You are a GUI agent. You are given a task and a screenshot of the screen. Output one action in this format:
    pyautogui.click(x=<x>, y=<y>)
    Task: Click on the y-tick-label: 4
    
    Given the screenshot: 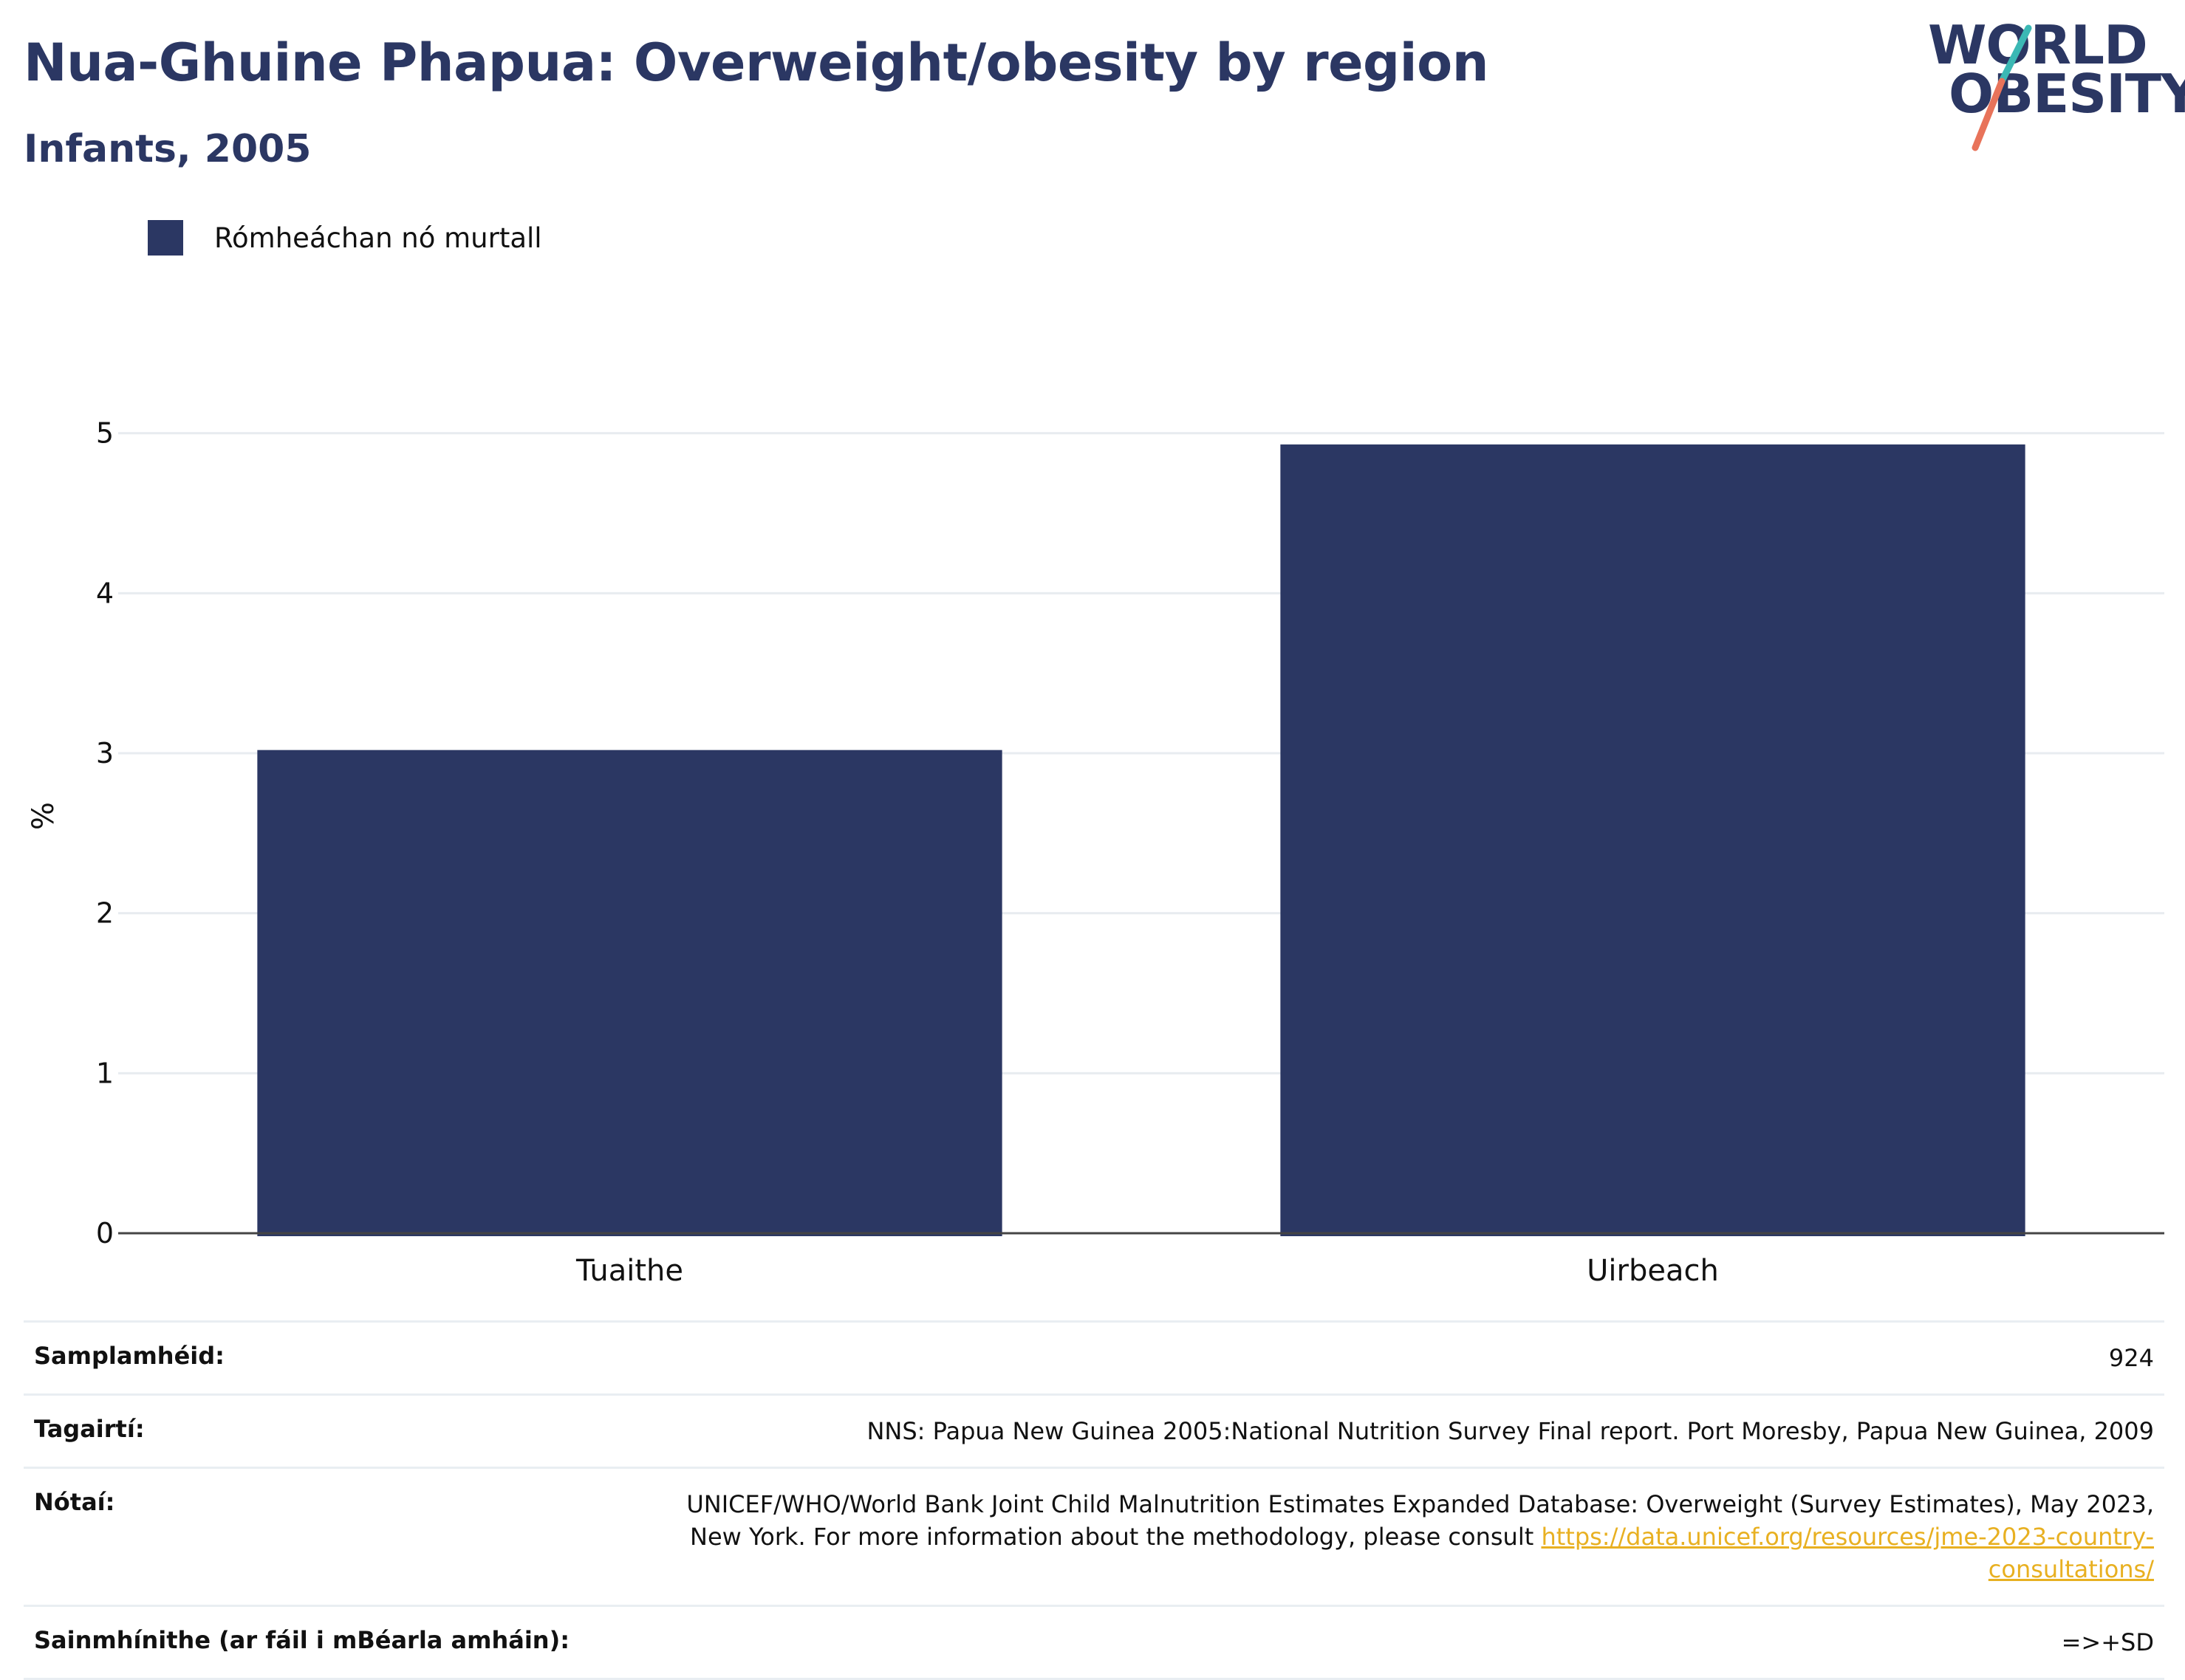 What is the action you would take?
    pyautogui.click(x=105, y=593)
    